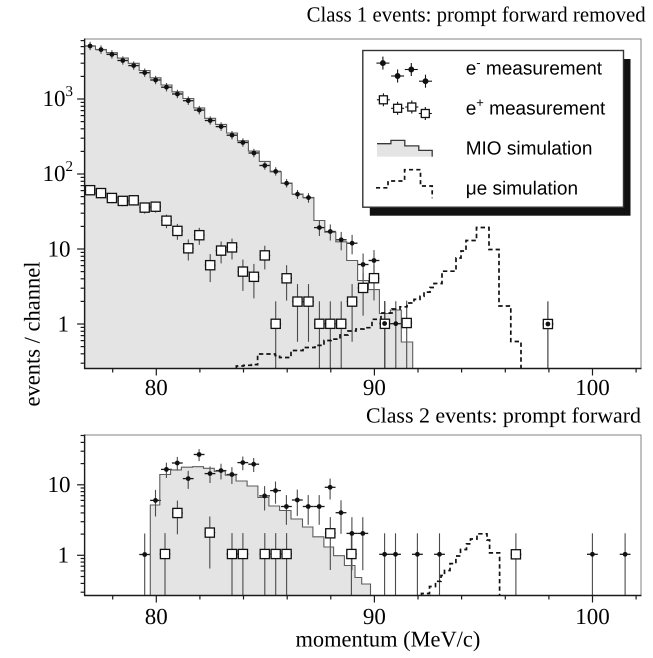  What do you see at coordinates (529, 148) in the screenshot?
I see `svg-text: MIO simulation` at bounding box center [529, 148].